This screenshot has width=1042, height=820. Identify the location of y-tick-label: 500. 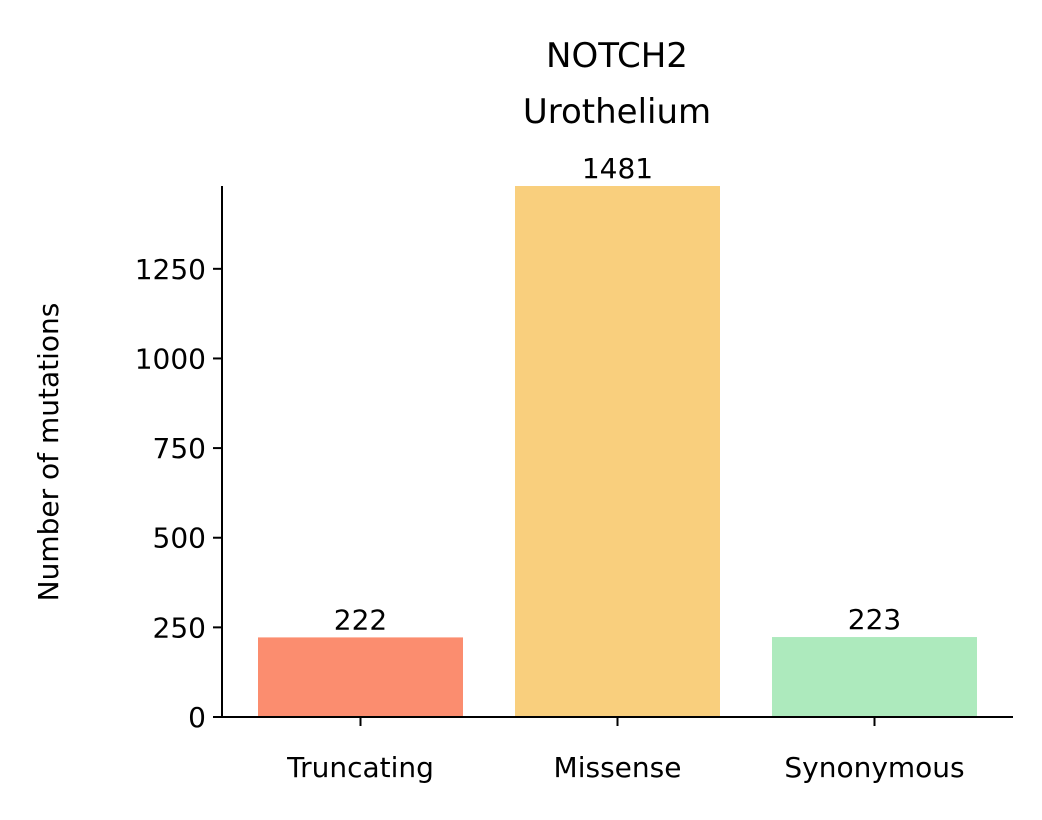
(179, 538).